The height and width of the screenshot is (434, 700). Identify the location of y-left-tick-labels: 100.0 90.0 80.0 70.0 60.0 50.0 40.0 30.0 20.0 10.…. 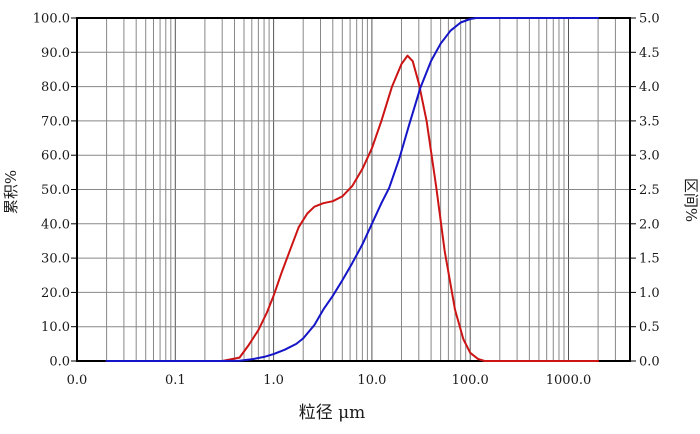
(51, 191).